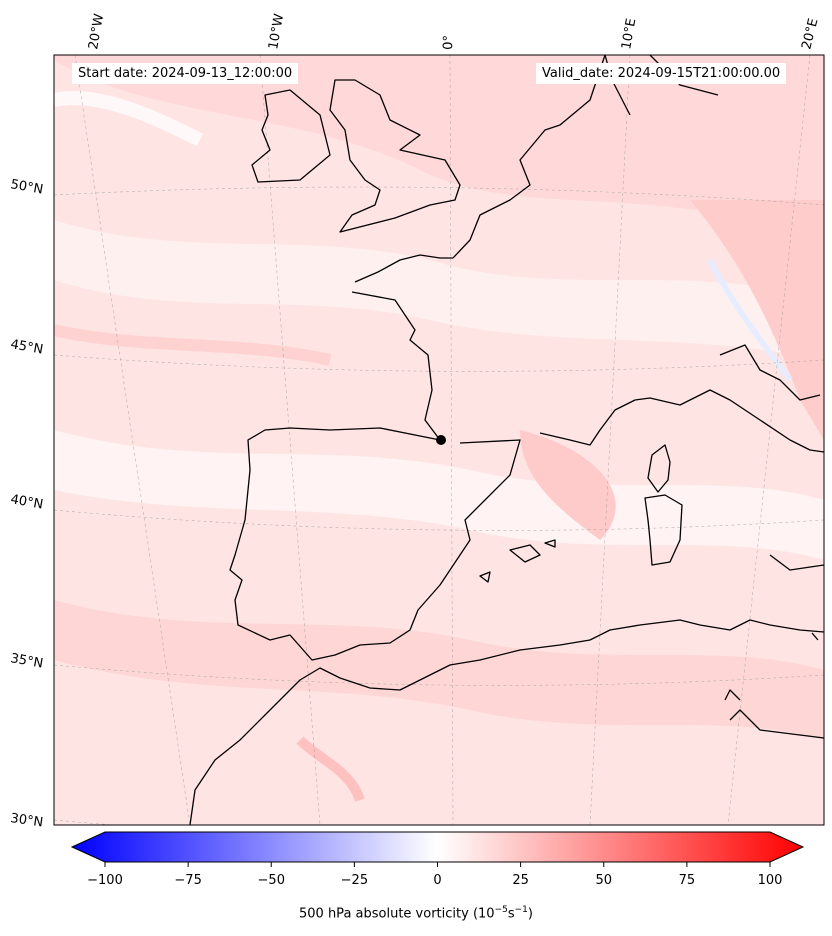 The height and width of the screenshot is (936, 832). What do you see at coordinates (453, 32) in the screenshot?
I see `longitude-labels: 20°W 10°W 0° 10°E 20°E` at bounding box center [453, 32].